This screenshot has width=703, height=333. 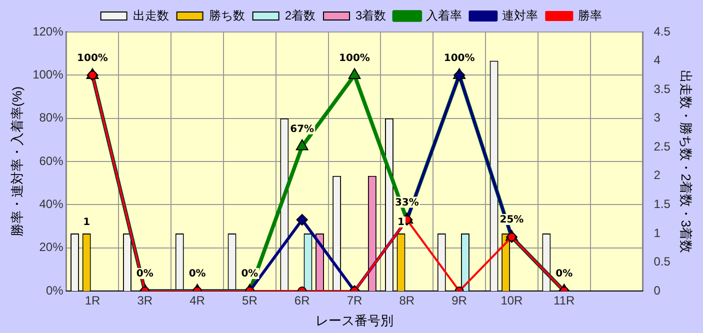 I want to click on x-tick-label: 8R, so click(x=407, y=301).